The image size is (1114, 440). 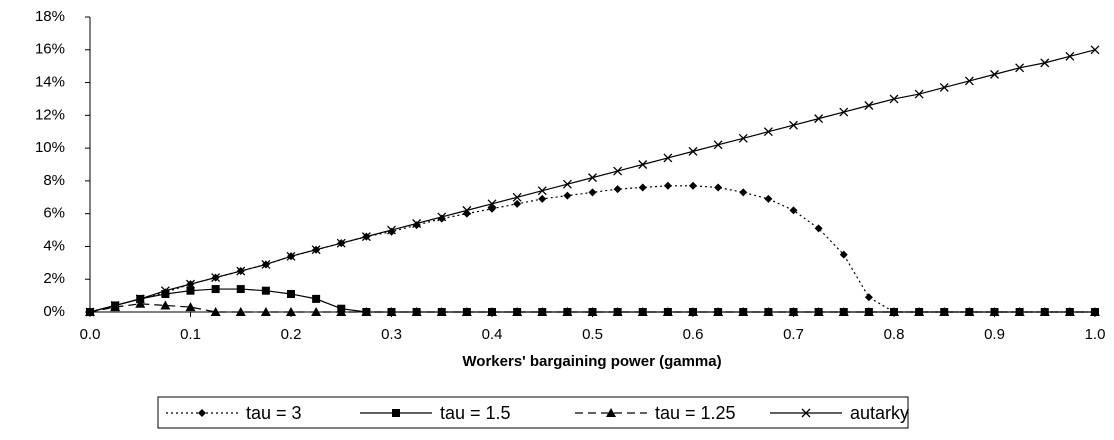 What do you see at coordinates (693, 334) in the screenshot?
I see `x-tick-label: 0.6` at bounding box center [693, 334].